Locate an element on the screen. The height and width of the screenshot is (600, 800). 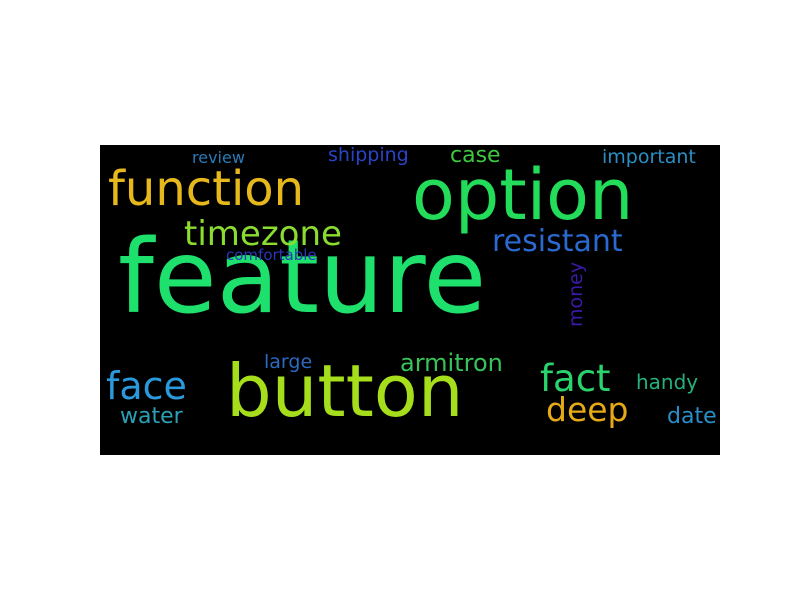
word-money: money is located at coordinates (576, 294).